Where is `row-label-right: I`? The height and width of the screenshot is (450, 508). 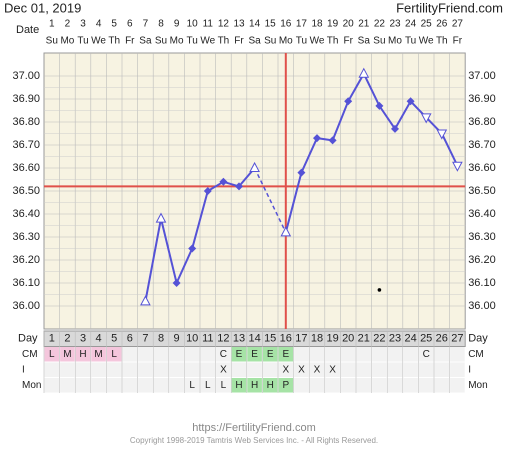 row-label-right: I is located at coordinates (469, 369).